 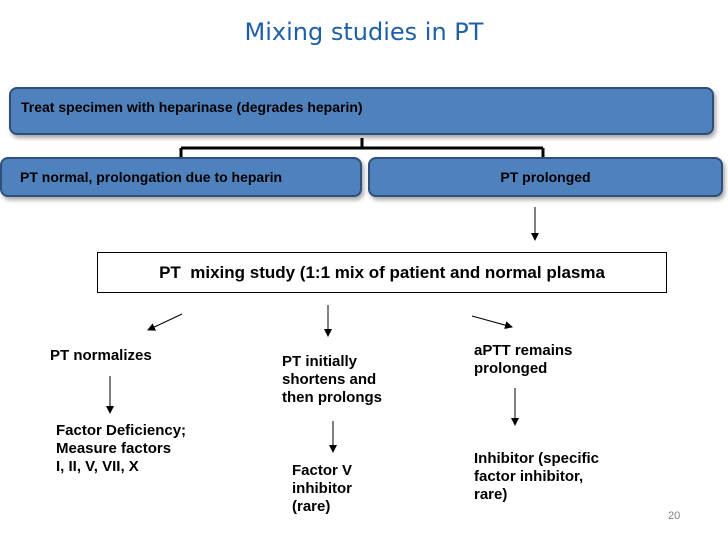 What do you see at coordinates (362, 147) in the screenshot?
I see `bracket-connector` at bounding box center [362, 147].